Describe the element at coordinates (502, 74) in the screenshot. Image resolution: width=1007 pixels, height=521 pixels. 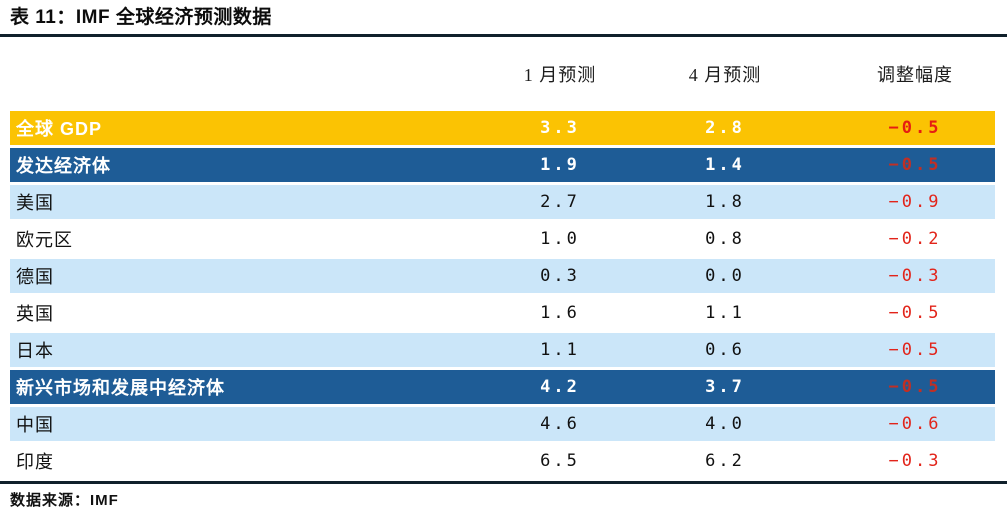
I see `table-header-row: 1 月预测 4 月预测 调整幅度` at that location.